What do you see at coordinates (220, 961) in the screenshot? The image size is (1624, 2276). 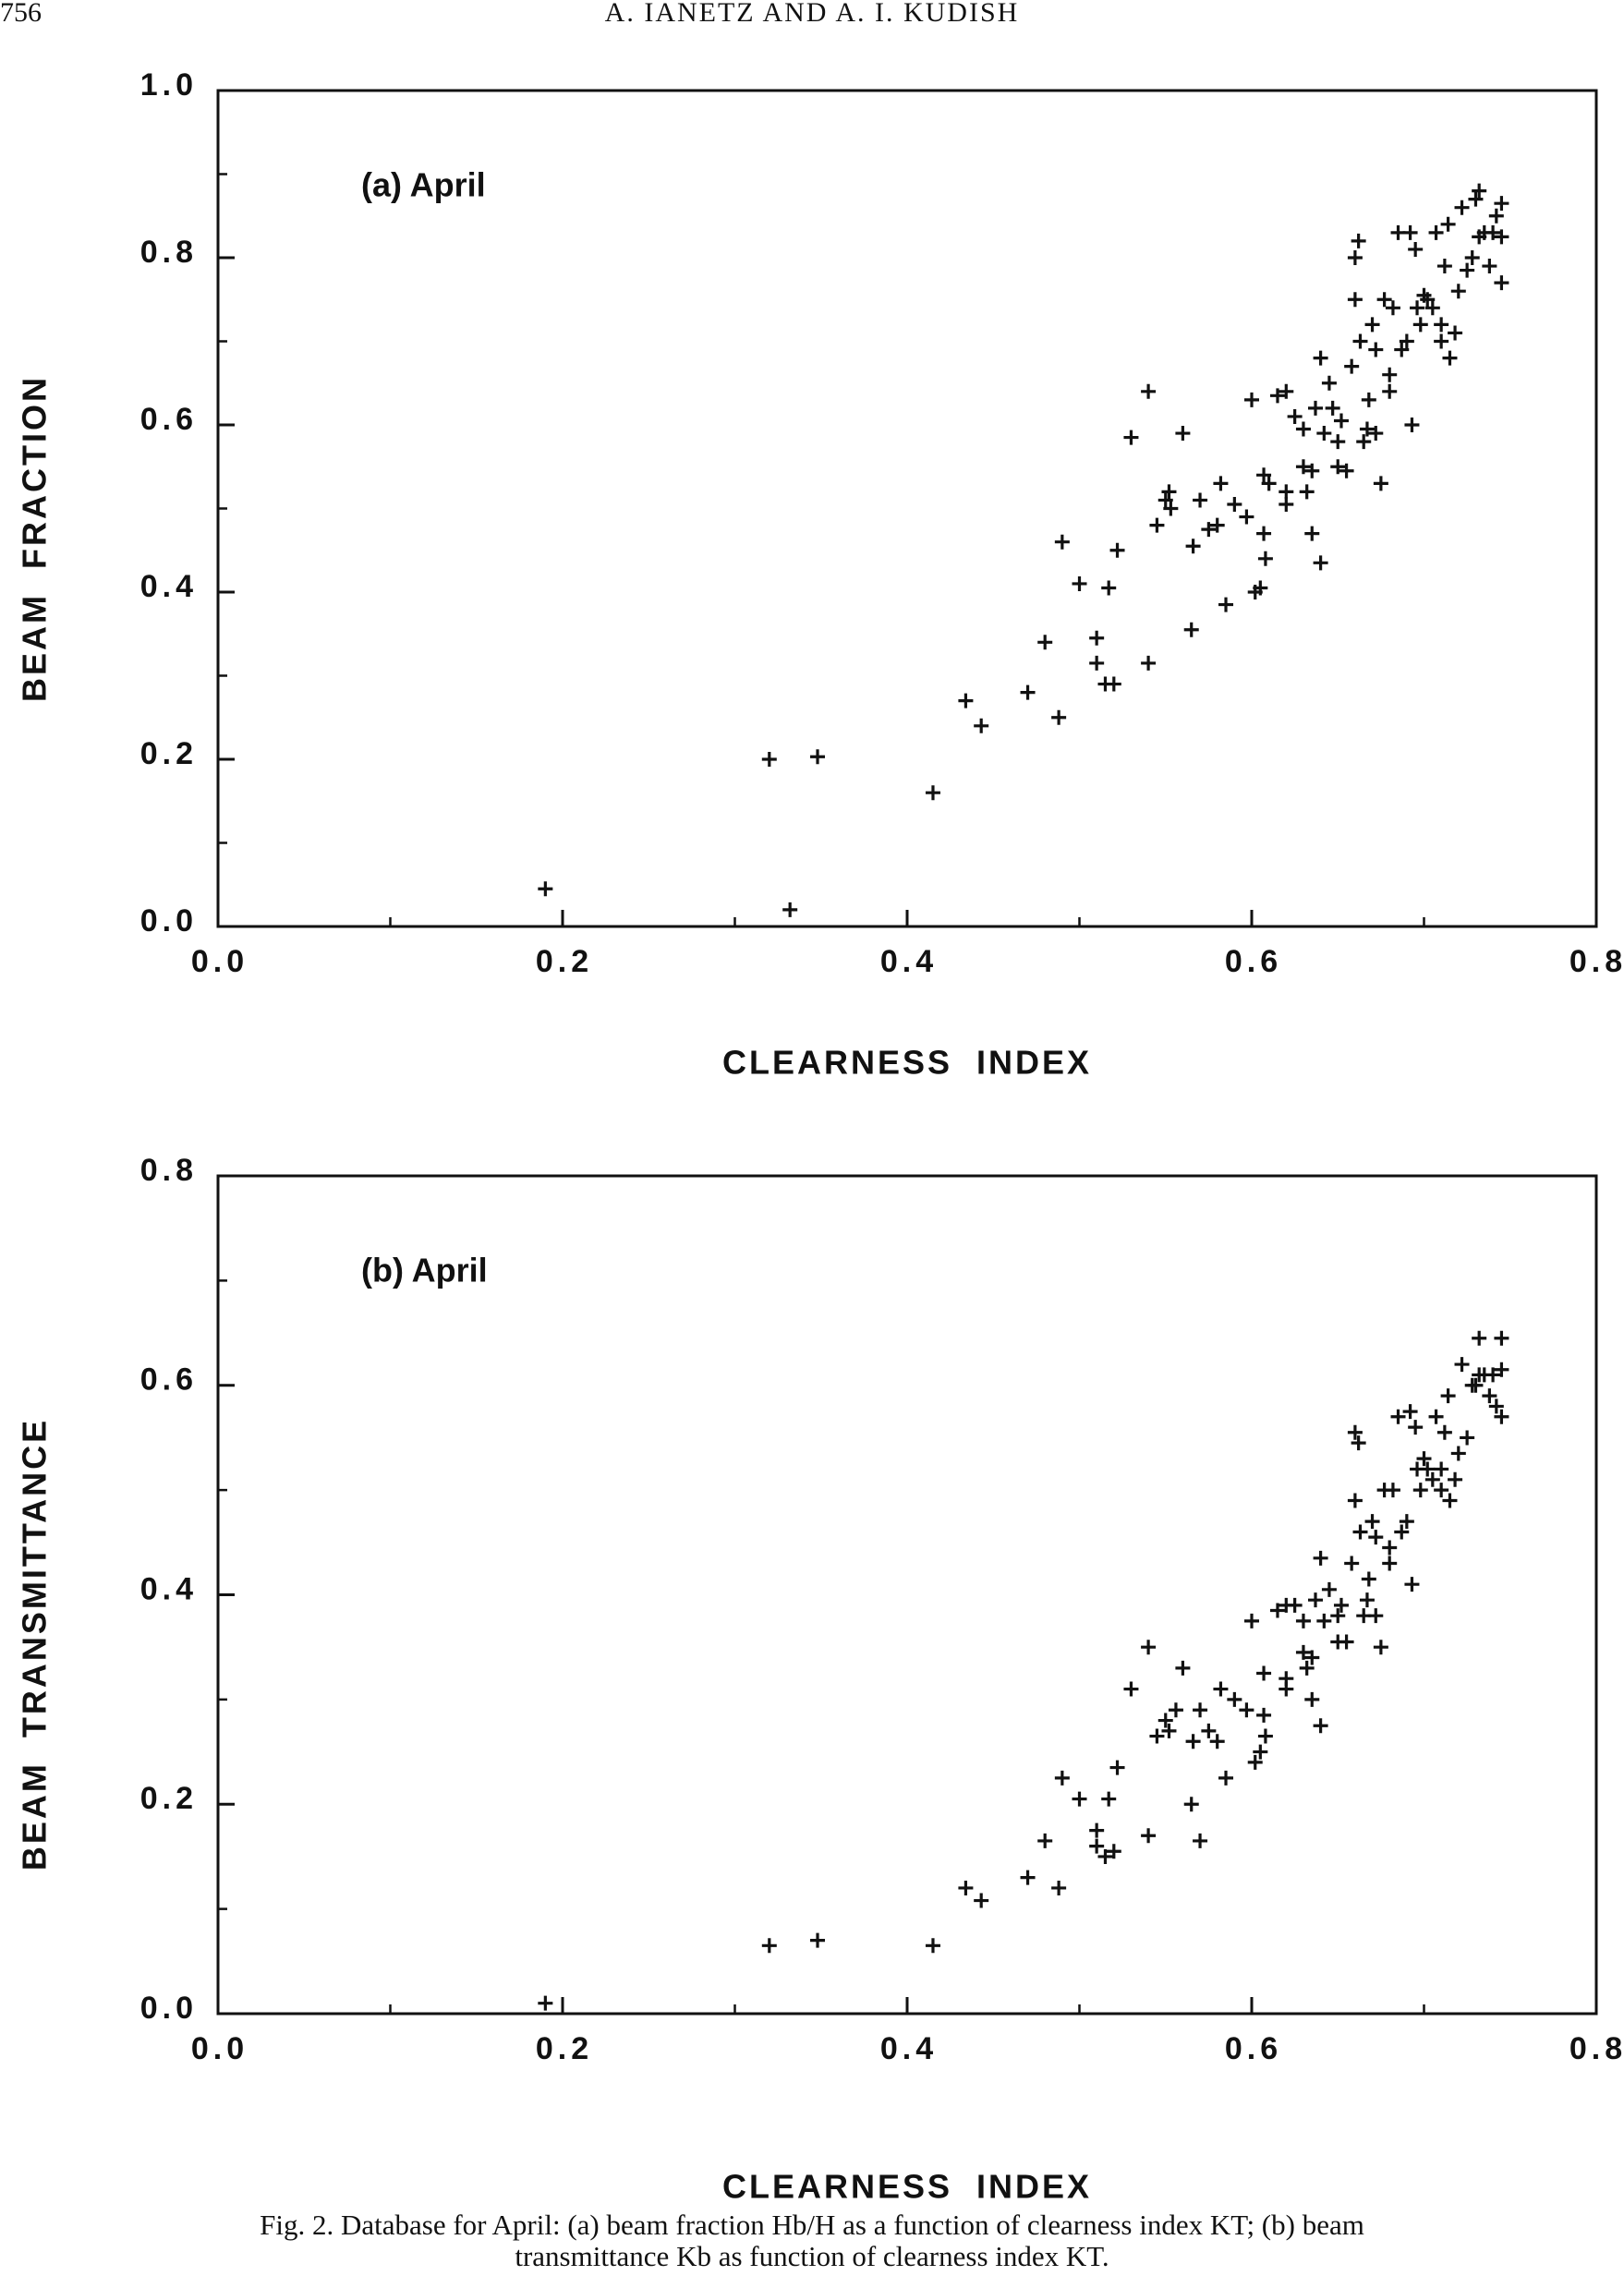 I see `x-tick-label: 0.0` at bounding box center [220, 961].